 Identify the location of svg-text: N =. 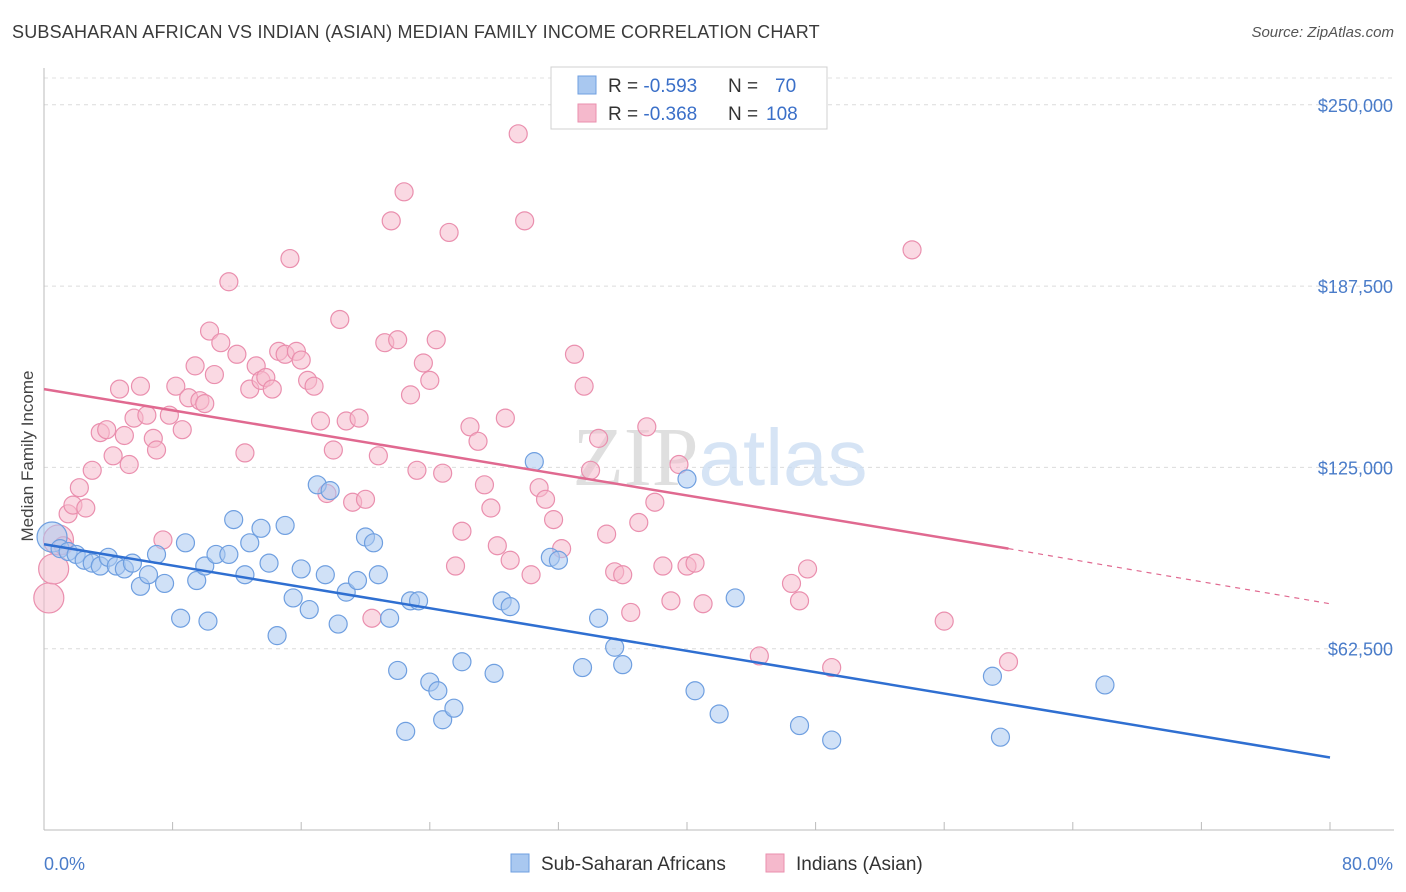
(743, 114).